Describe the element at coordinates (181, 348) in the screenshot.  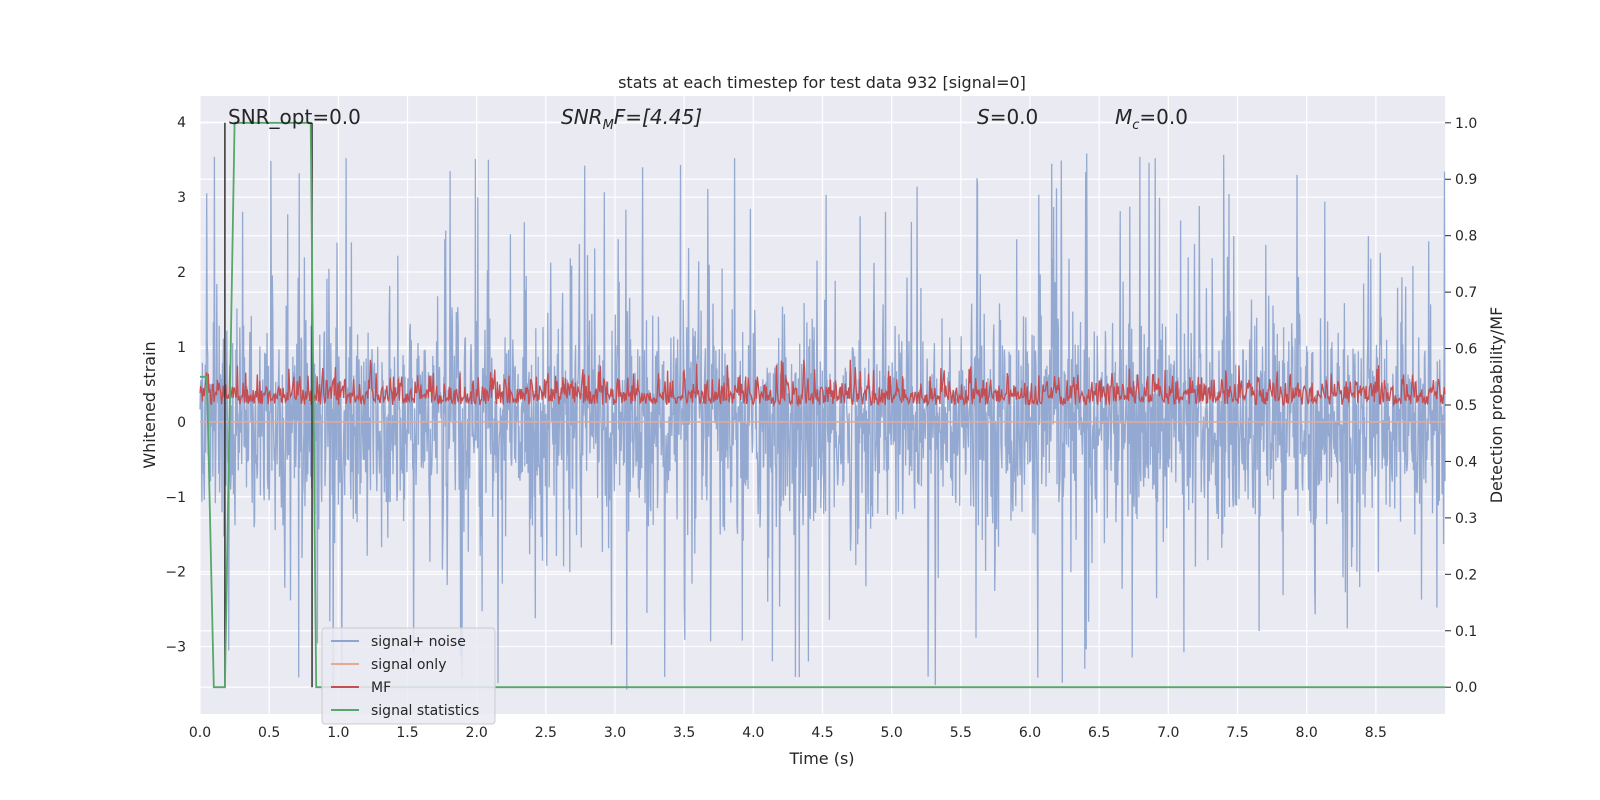
I see `y-tick-label-left: 1` at that location.